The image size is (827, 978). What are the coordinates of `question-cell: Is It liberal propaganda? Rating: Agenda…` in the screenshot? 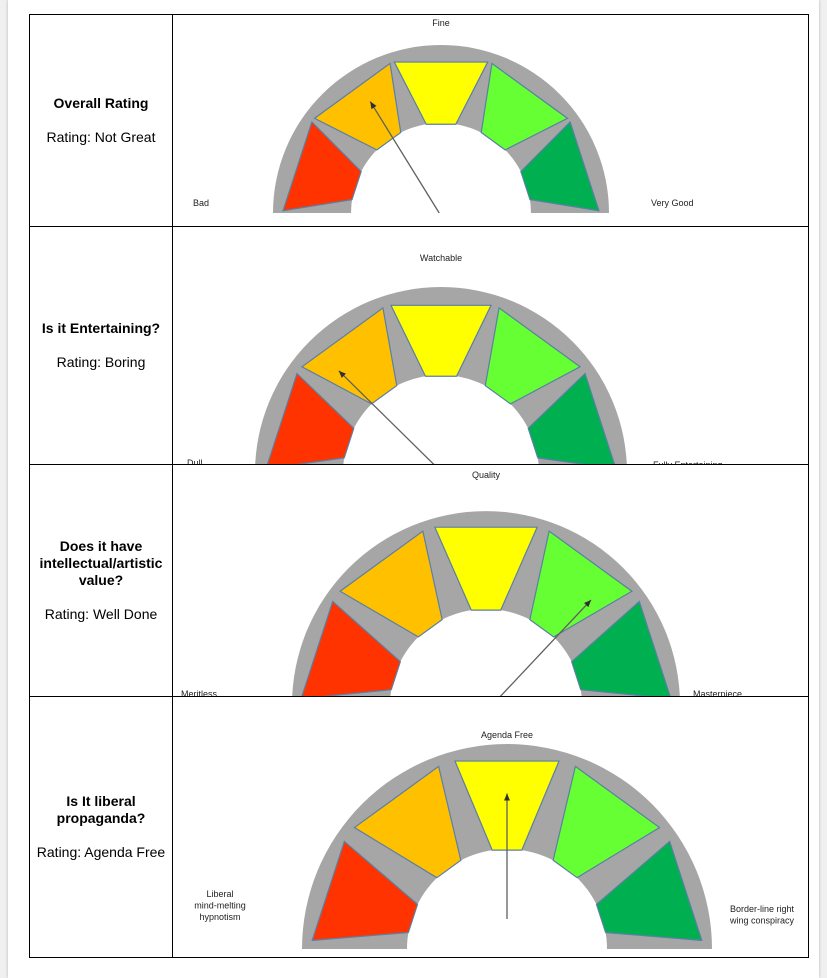 It's located at (101, 827).